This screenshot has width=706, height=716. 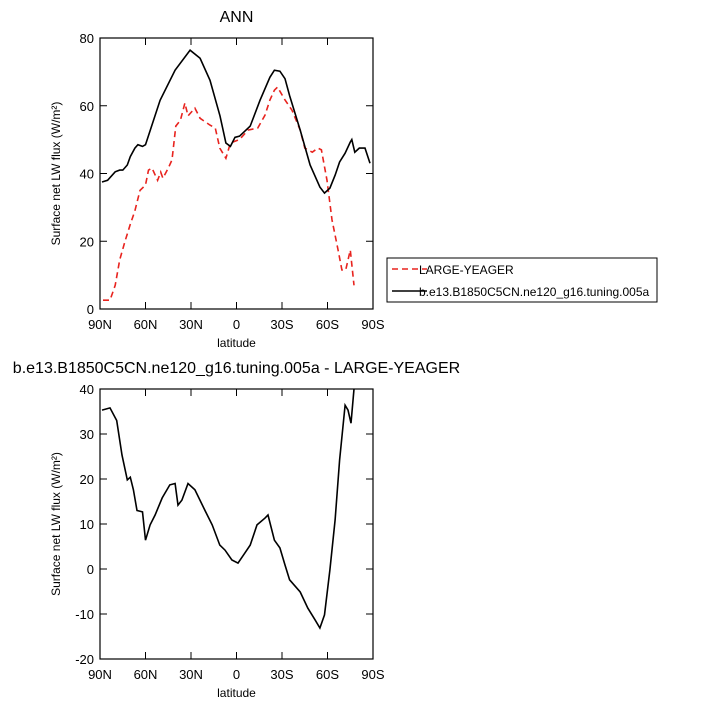 I want to click on y-tick-label: -20, so click(x=84, y=659).